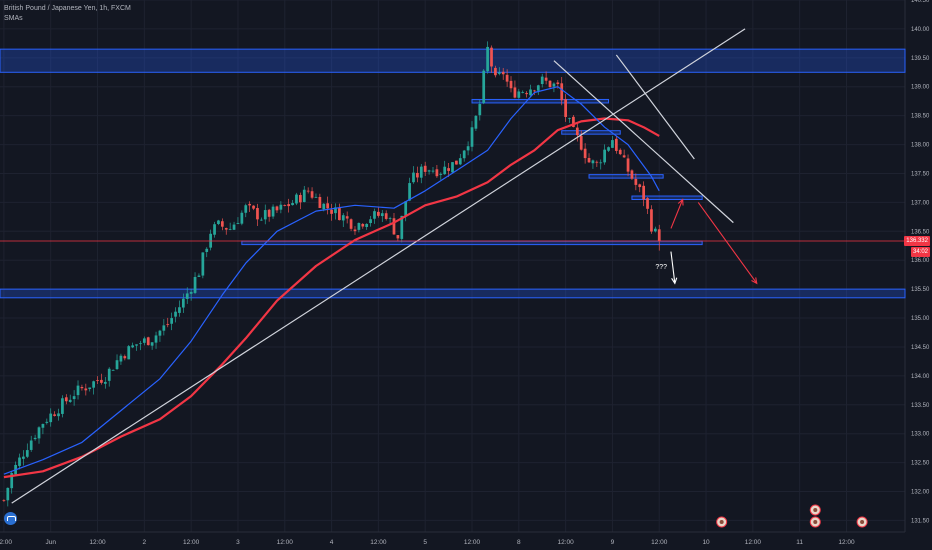 The image size is (932, 550). Describe the element at coordinates (920, 232) in the screenshot. I see `y-tick-label: 136.50` at that location.